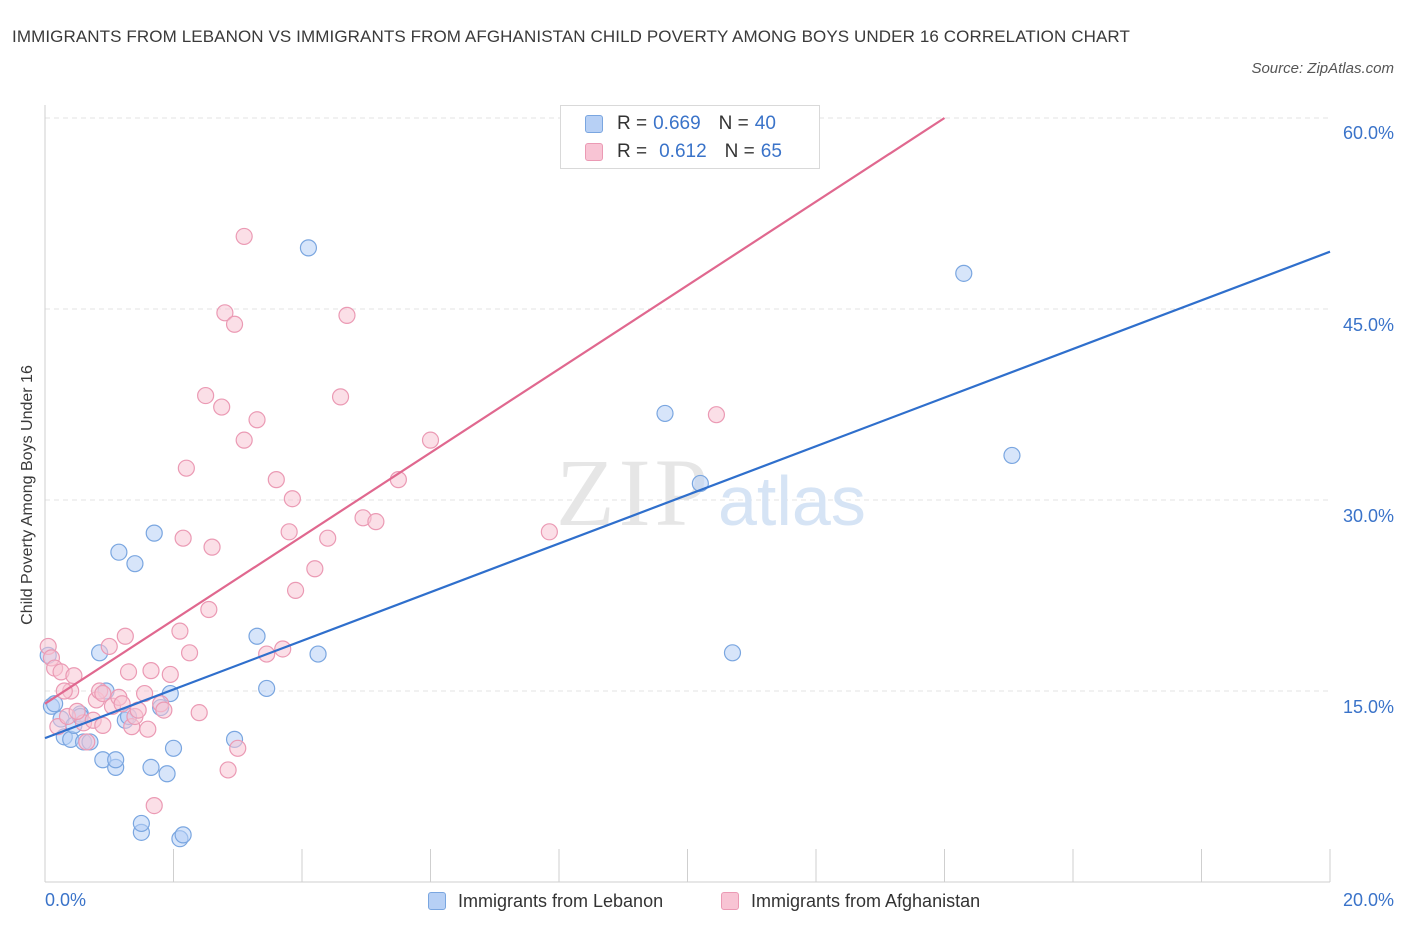 Image resolution: width=1406 pixels, height=930 pixels. I want to click on stats-legend: R = 0.669 N = 40 R = 0.612 N = 65, so click(690, 137).